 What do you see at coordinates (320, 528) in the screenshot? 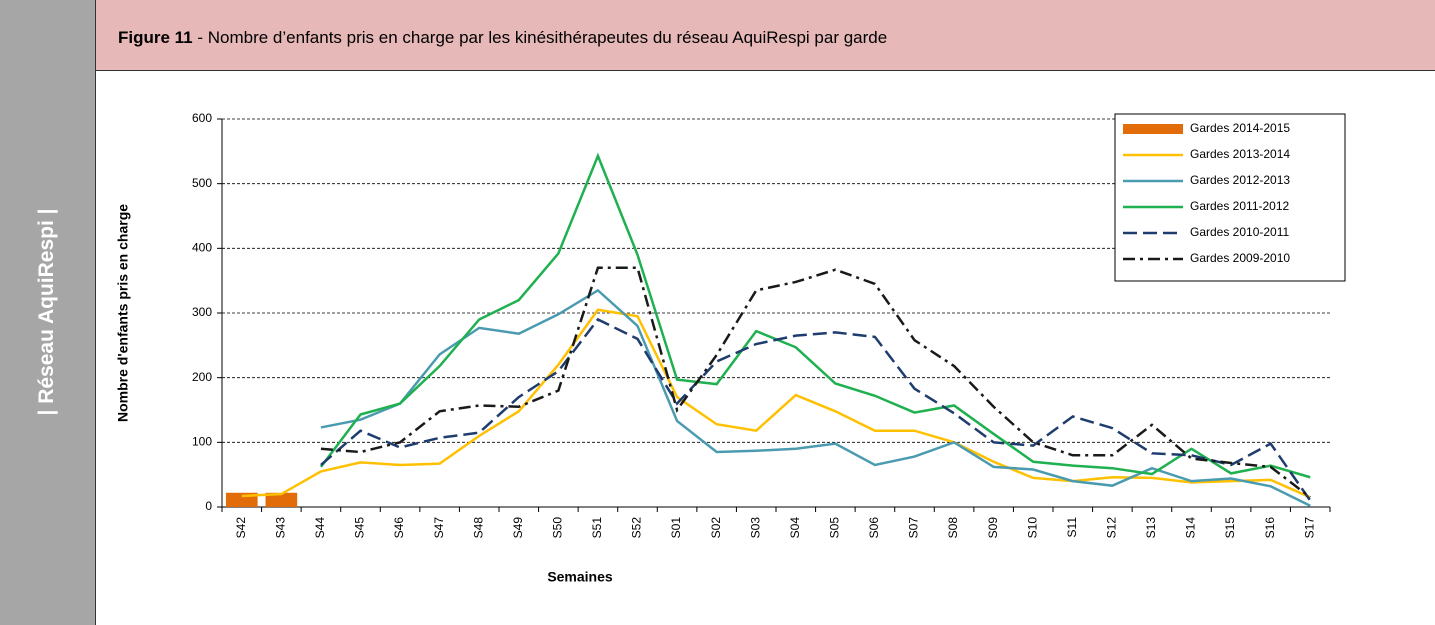
I see `x-tick-label: S44` at bounding box center [320, 528].